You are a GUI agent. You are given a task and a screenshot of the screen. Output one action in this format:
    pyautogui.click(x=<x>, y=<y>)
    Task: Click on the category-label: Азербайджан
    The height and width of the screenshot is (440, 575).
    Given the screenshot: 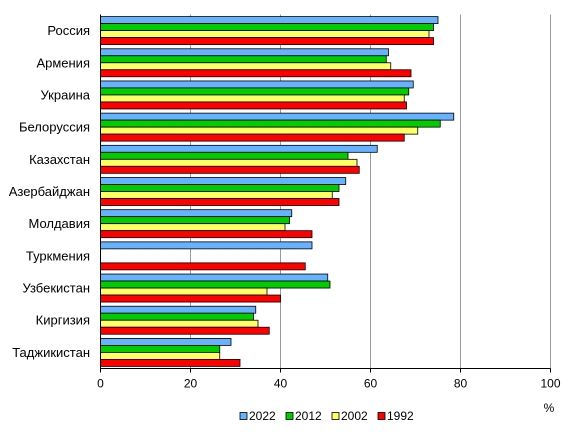 What is the action you would take?
    pyautogui.click(x=49, y=191)
    